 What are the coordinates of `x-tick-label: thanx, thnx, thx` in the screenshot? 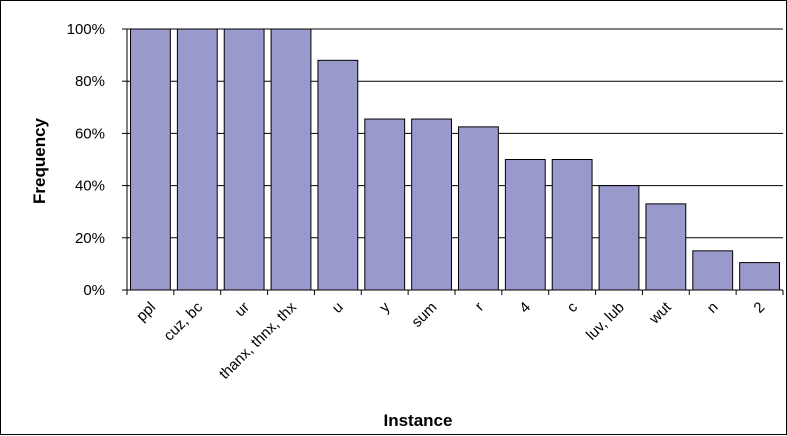 It's located at (258, 340).